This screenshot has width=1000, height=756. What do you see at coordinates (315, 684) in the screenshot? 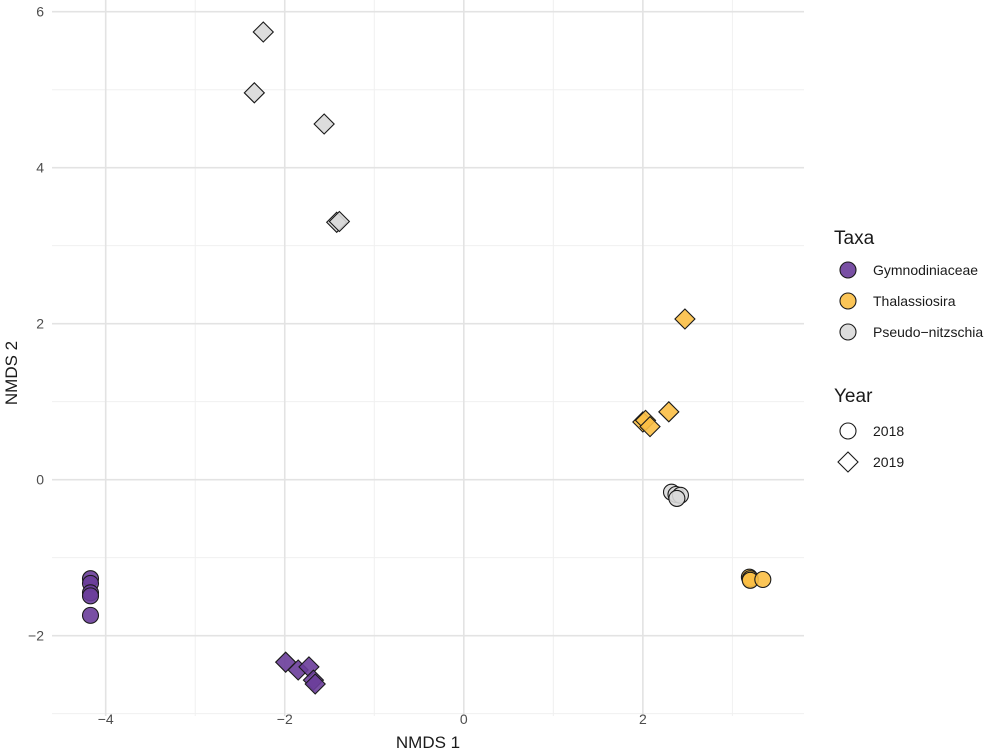
I see `point-gymnodiniaceae-2019` at bounding box center [315, 684].